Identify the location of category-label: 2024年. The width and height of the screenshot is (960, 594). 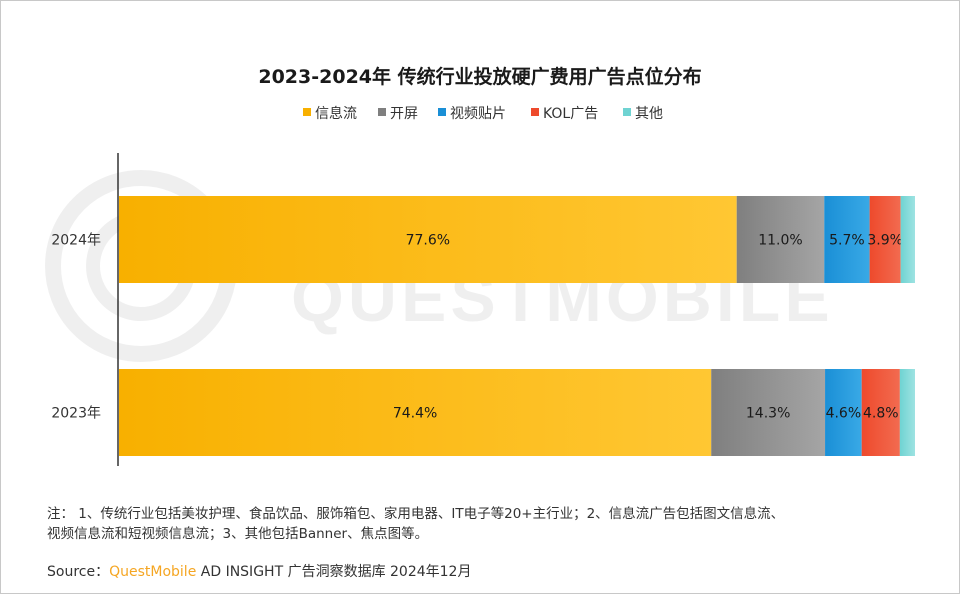
(76, 241).